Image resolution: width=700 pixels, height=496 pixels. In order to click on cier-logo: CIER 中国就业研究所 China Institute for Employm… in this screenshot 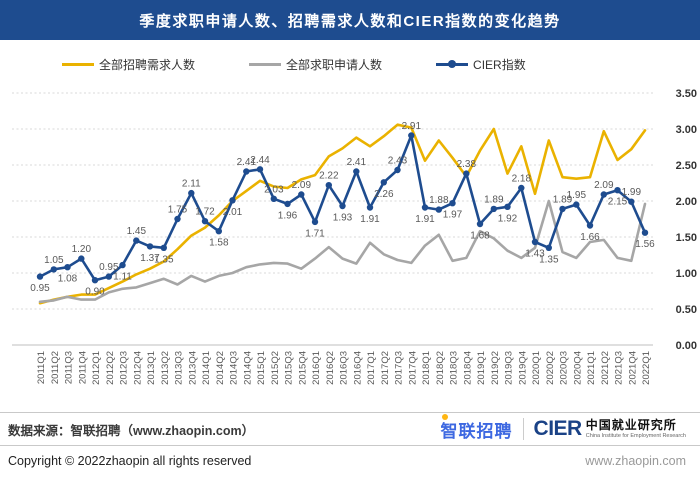, I will do `click(610, 429)`.